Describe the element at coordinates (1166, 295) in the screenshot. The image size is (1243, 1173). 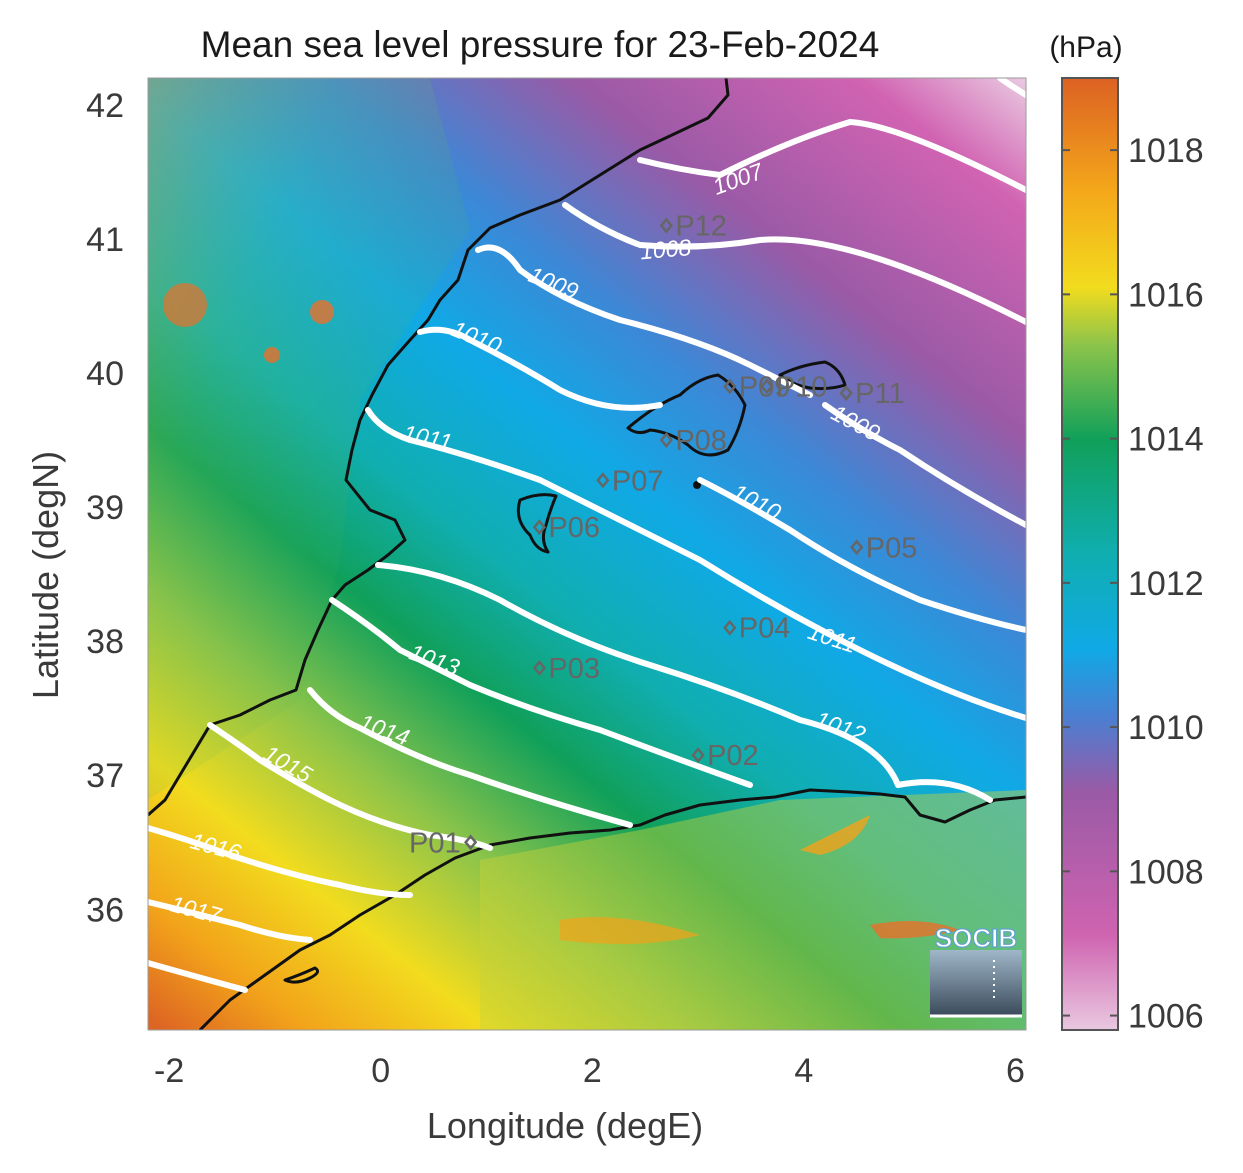
I see `colorbar-tick-label: 1016` at that location.